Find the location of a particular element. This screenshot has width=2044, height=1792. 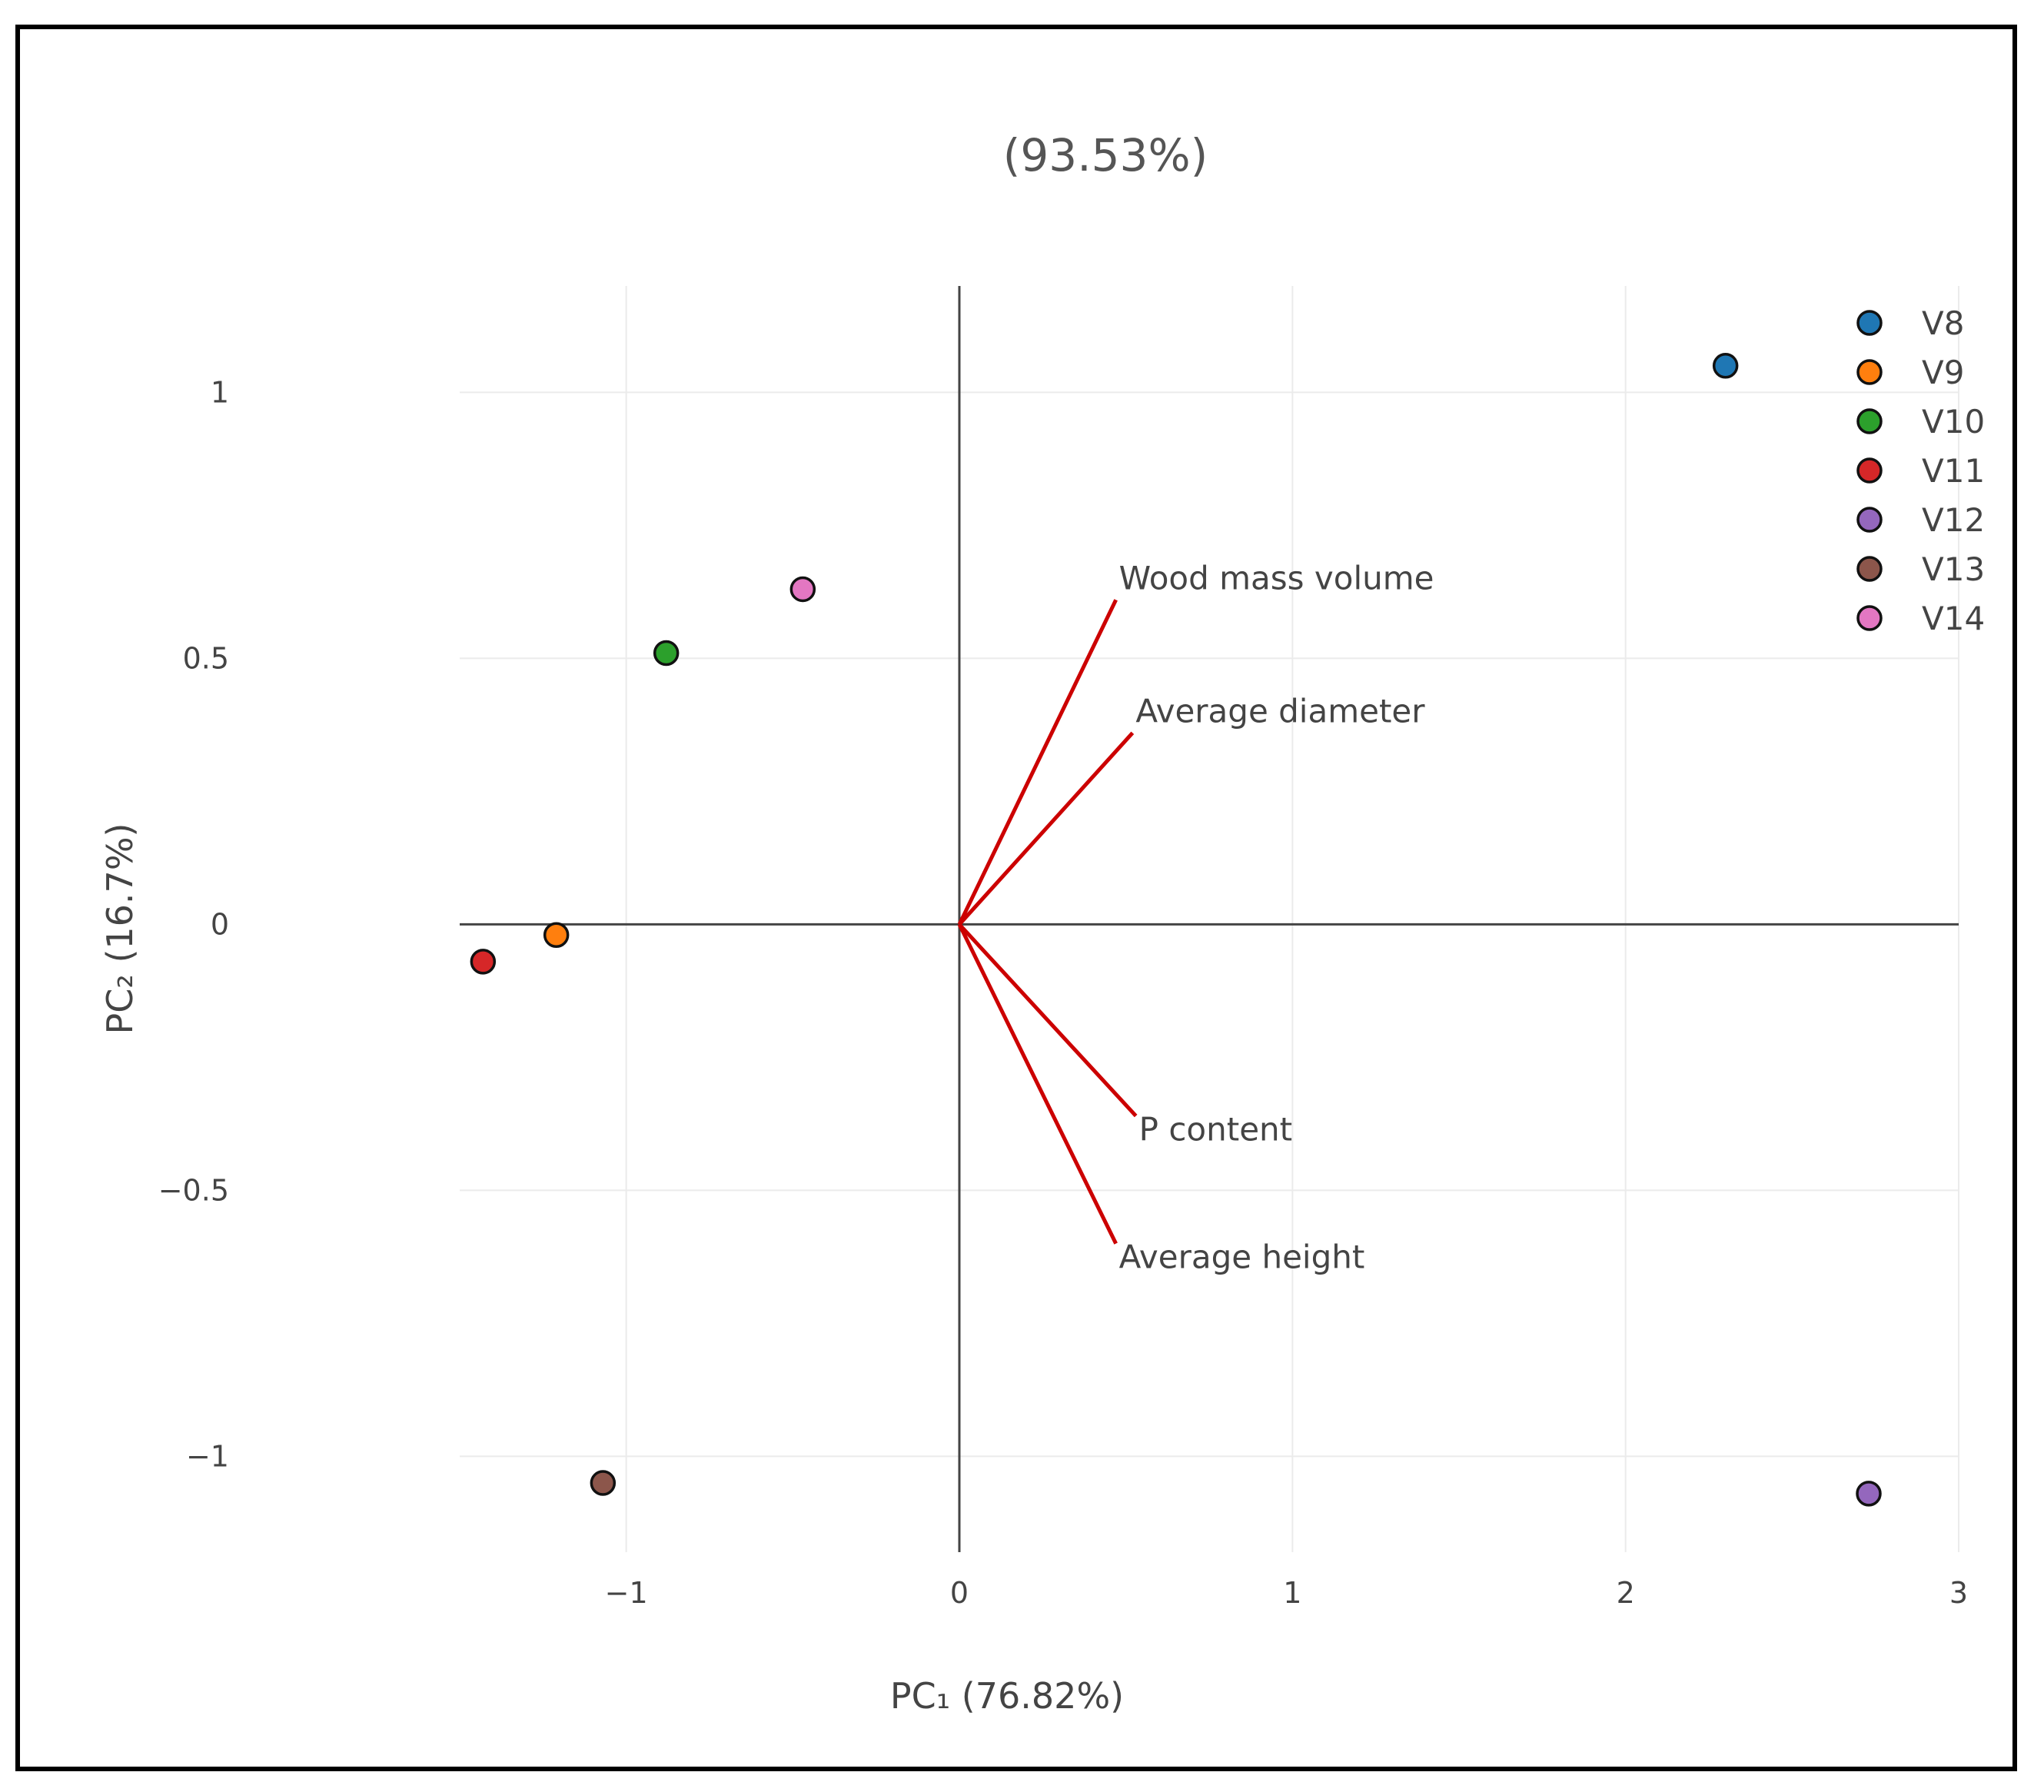

x-tick-label: 2 is located at coordinates (1626, 1593).